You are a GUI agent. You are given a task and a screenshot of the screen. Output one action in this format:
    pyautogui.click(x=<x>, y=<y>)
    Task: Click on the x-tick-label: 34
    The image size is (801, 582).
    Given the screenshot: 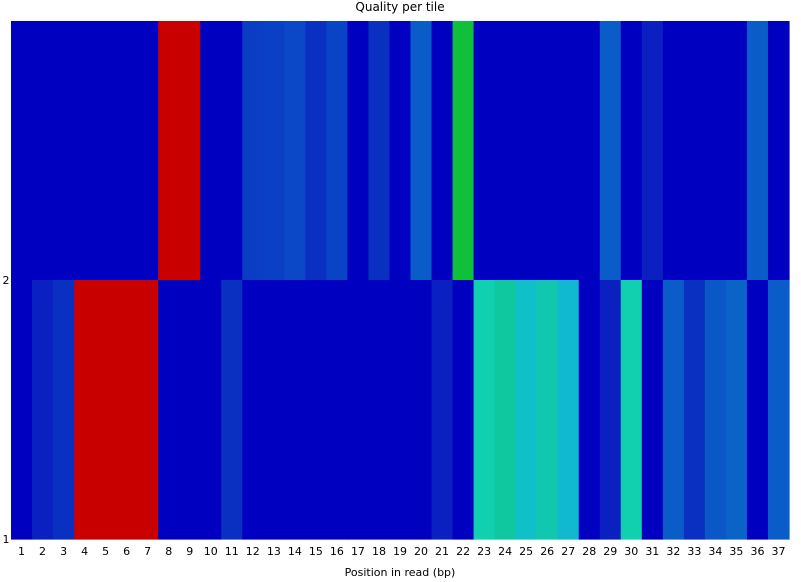 What is the action you would take?
    pyautogui.click(x=715, y=551)
    